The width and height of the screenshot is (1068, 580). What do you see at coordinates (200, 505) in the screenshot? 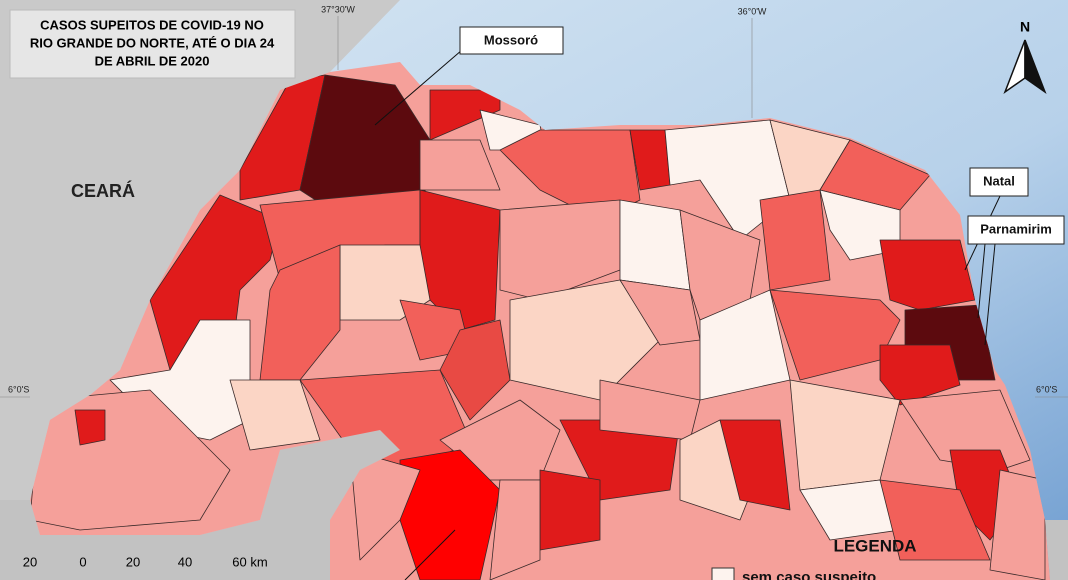
I see `land-paraiba` at bounding box center [200, 505].